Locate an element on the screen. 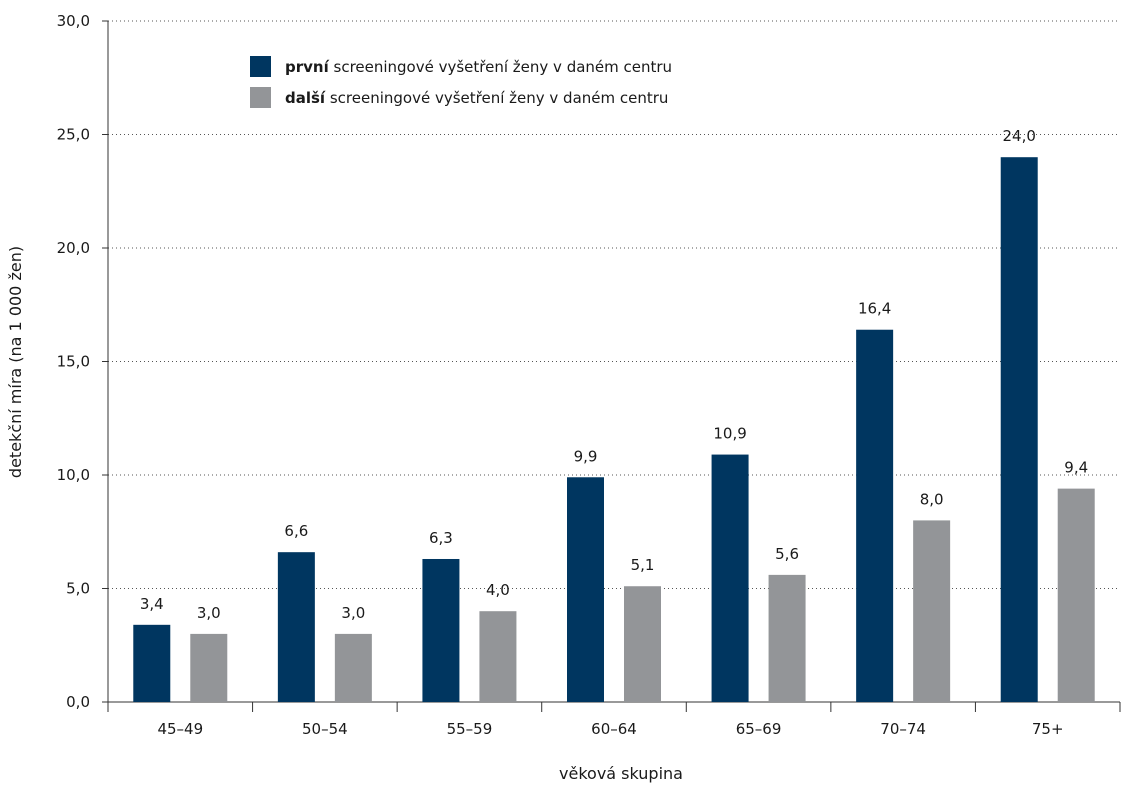 This screenshot has height=800, width=1127. legend-label-emphasis: první is located at coordinates (307, 67).